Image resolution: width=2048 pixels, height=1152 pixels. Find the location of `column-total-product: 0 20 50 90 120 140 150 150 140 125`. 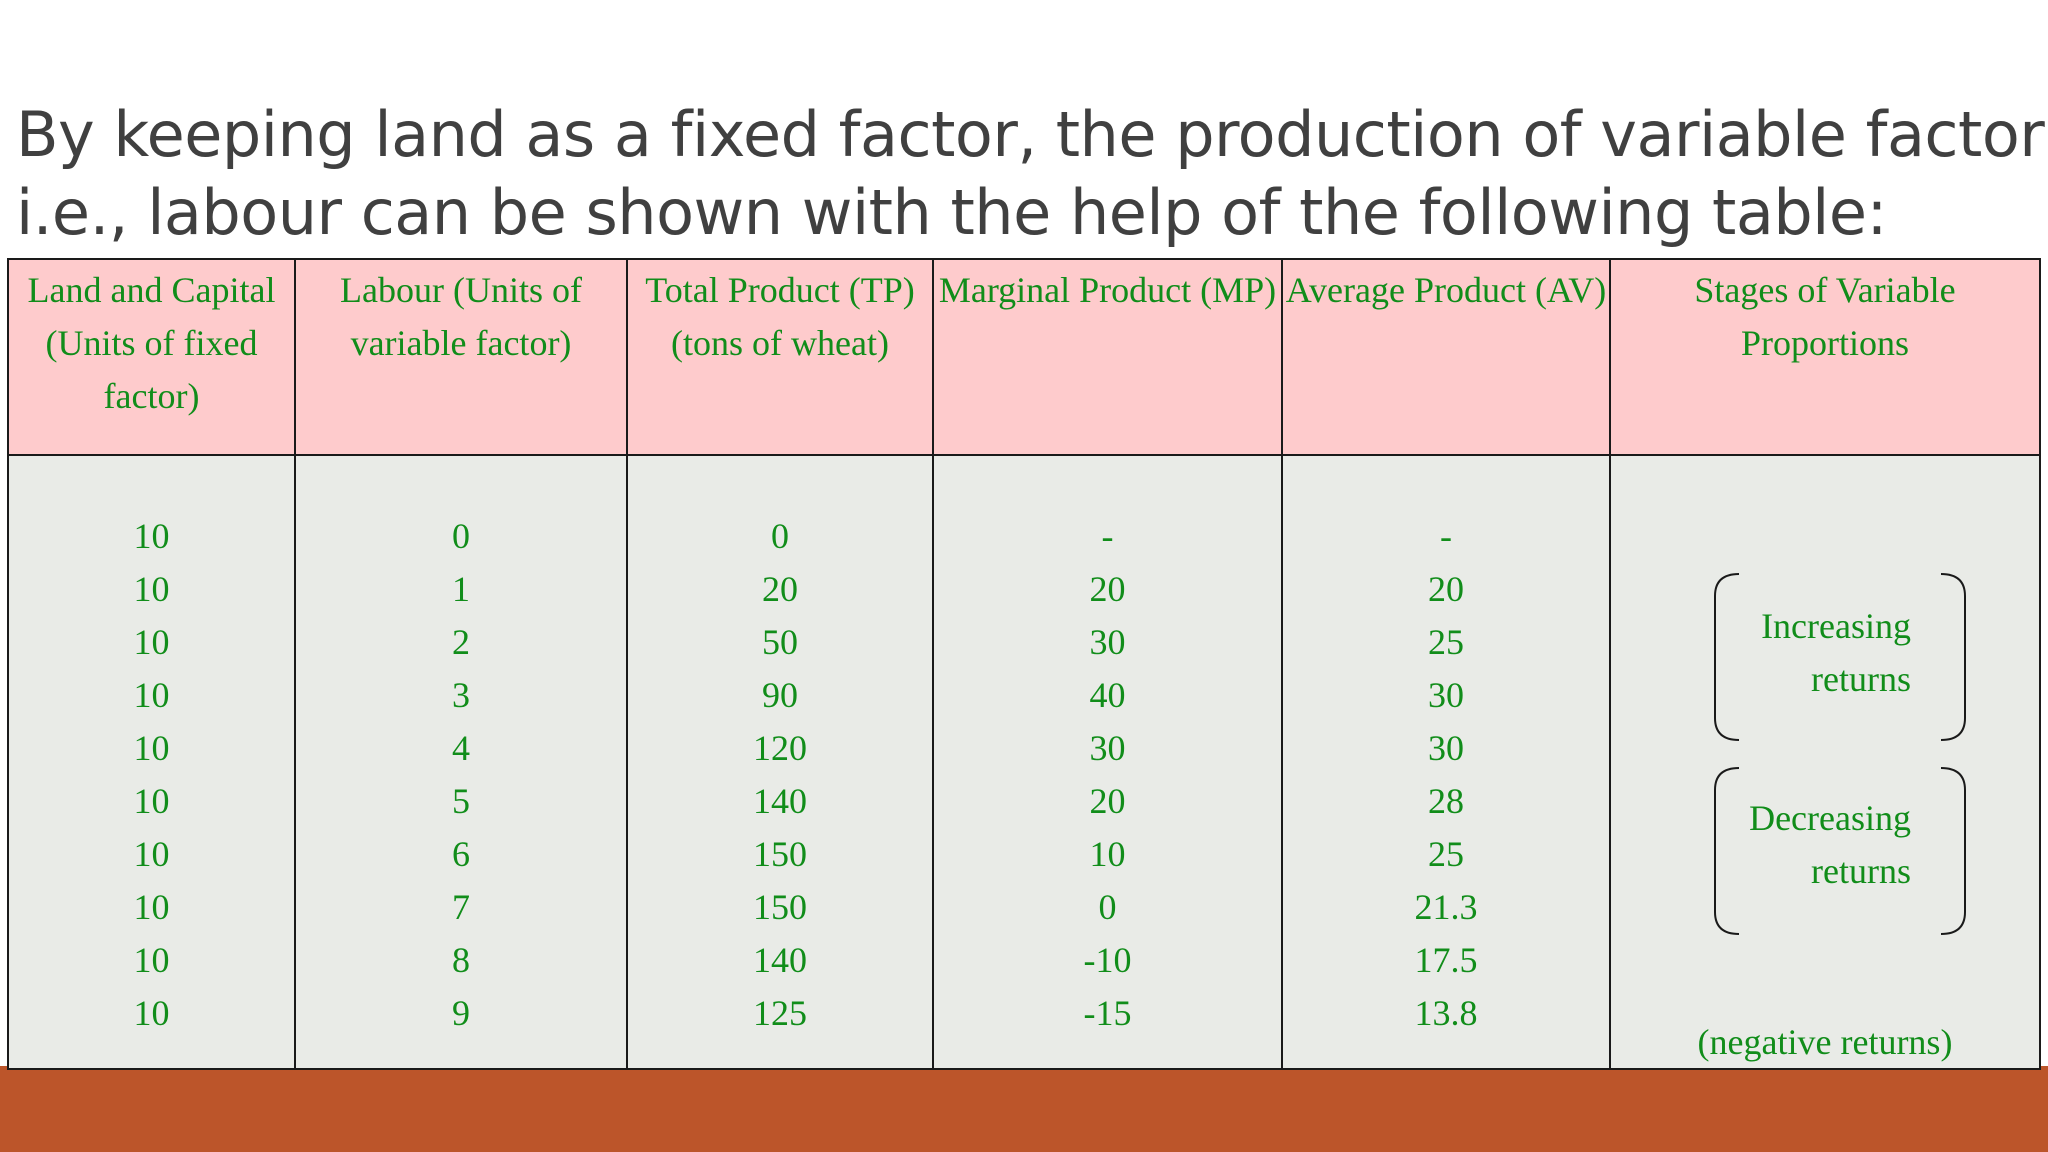

column-total-product: 0 20 50 90 120 140 150 150 140 125 is located at coordinates (780, 762).